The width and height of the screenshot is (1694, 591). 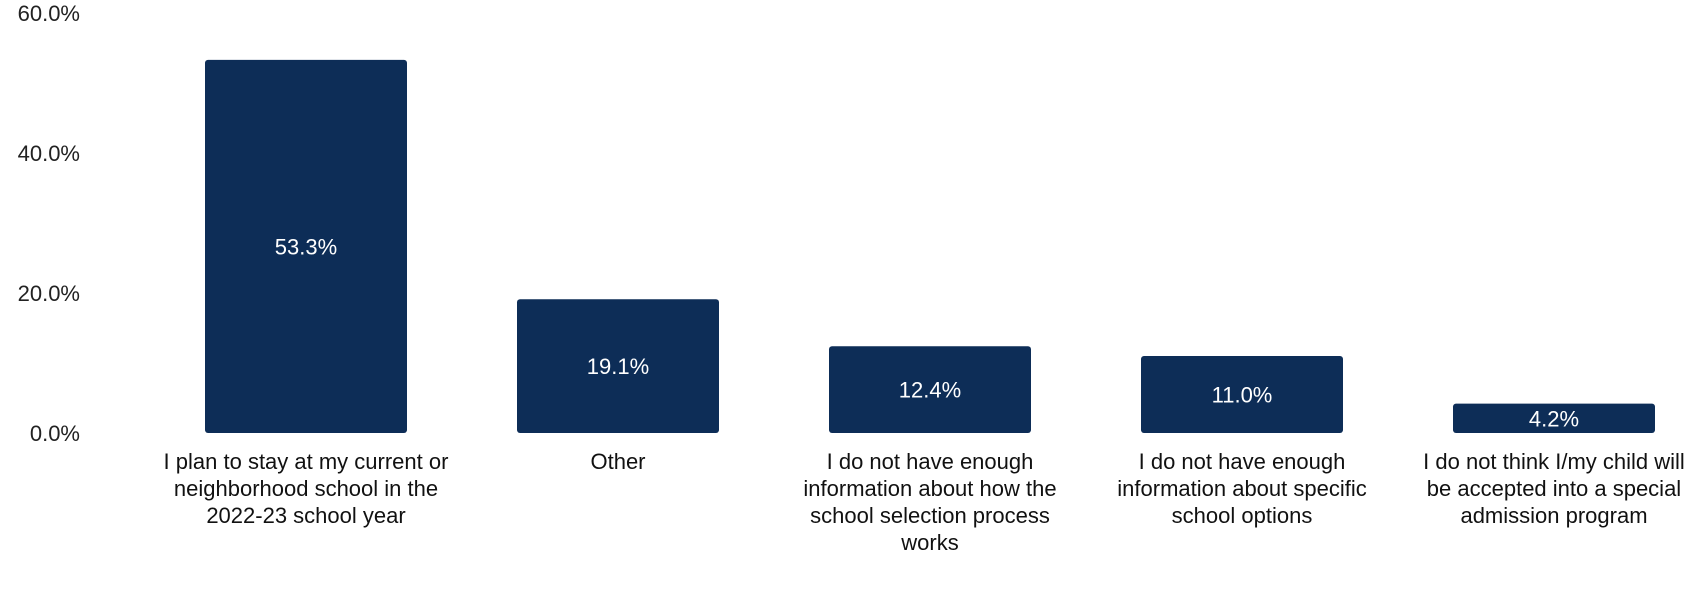 I want to click on bar-value-label: 4.2%, so click(x=1554, y=418).